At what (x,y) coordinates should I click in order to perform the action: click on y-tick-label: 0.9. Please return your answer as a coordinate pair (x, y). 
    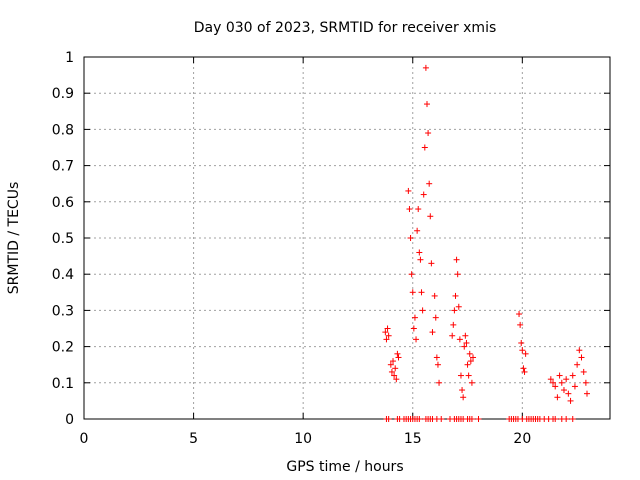
    Looking at the image, I should click on (63, 94).